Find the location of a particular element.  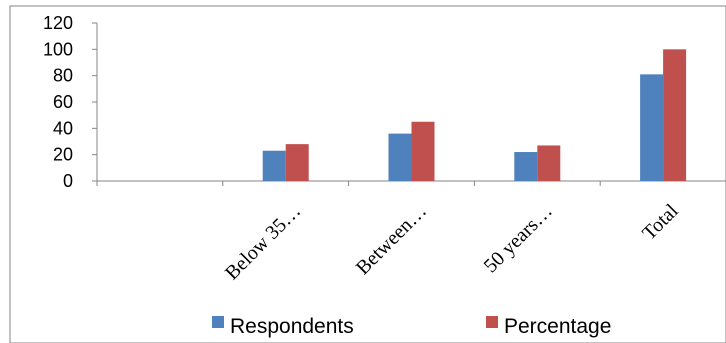

y-tick-label: 20 is located at coordinates (63, 155).